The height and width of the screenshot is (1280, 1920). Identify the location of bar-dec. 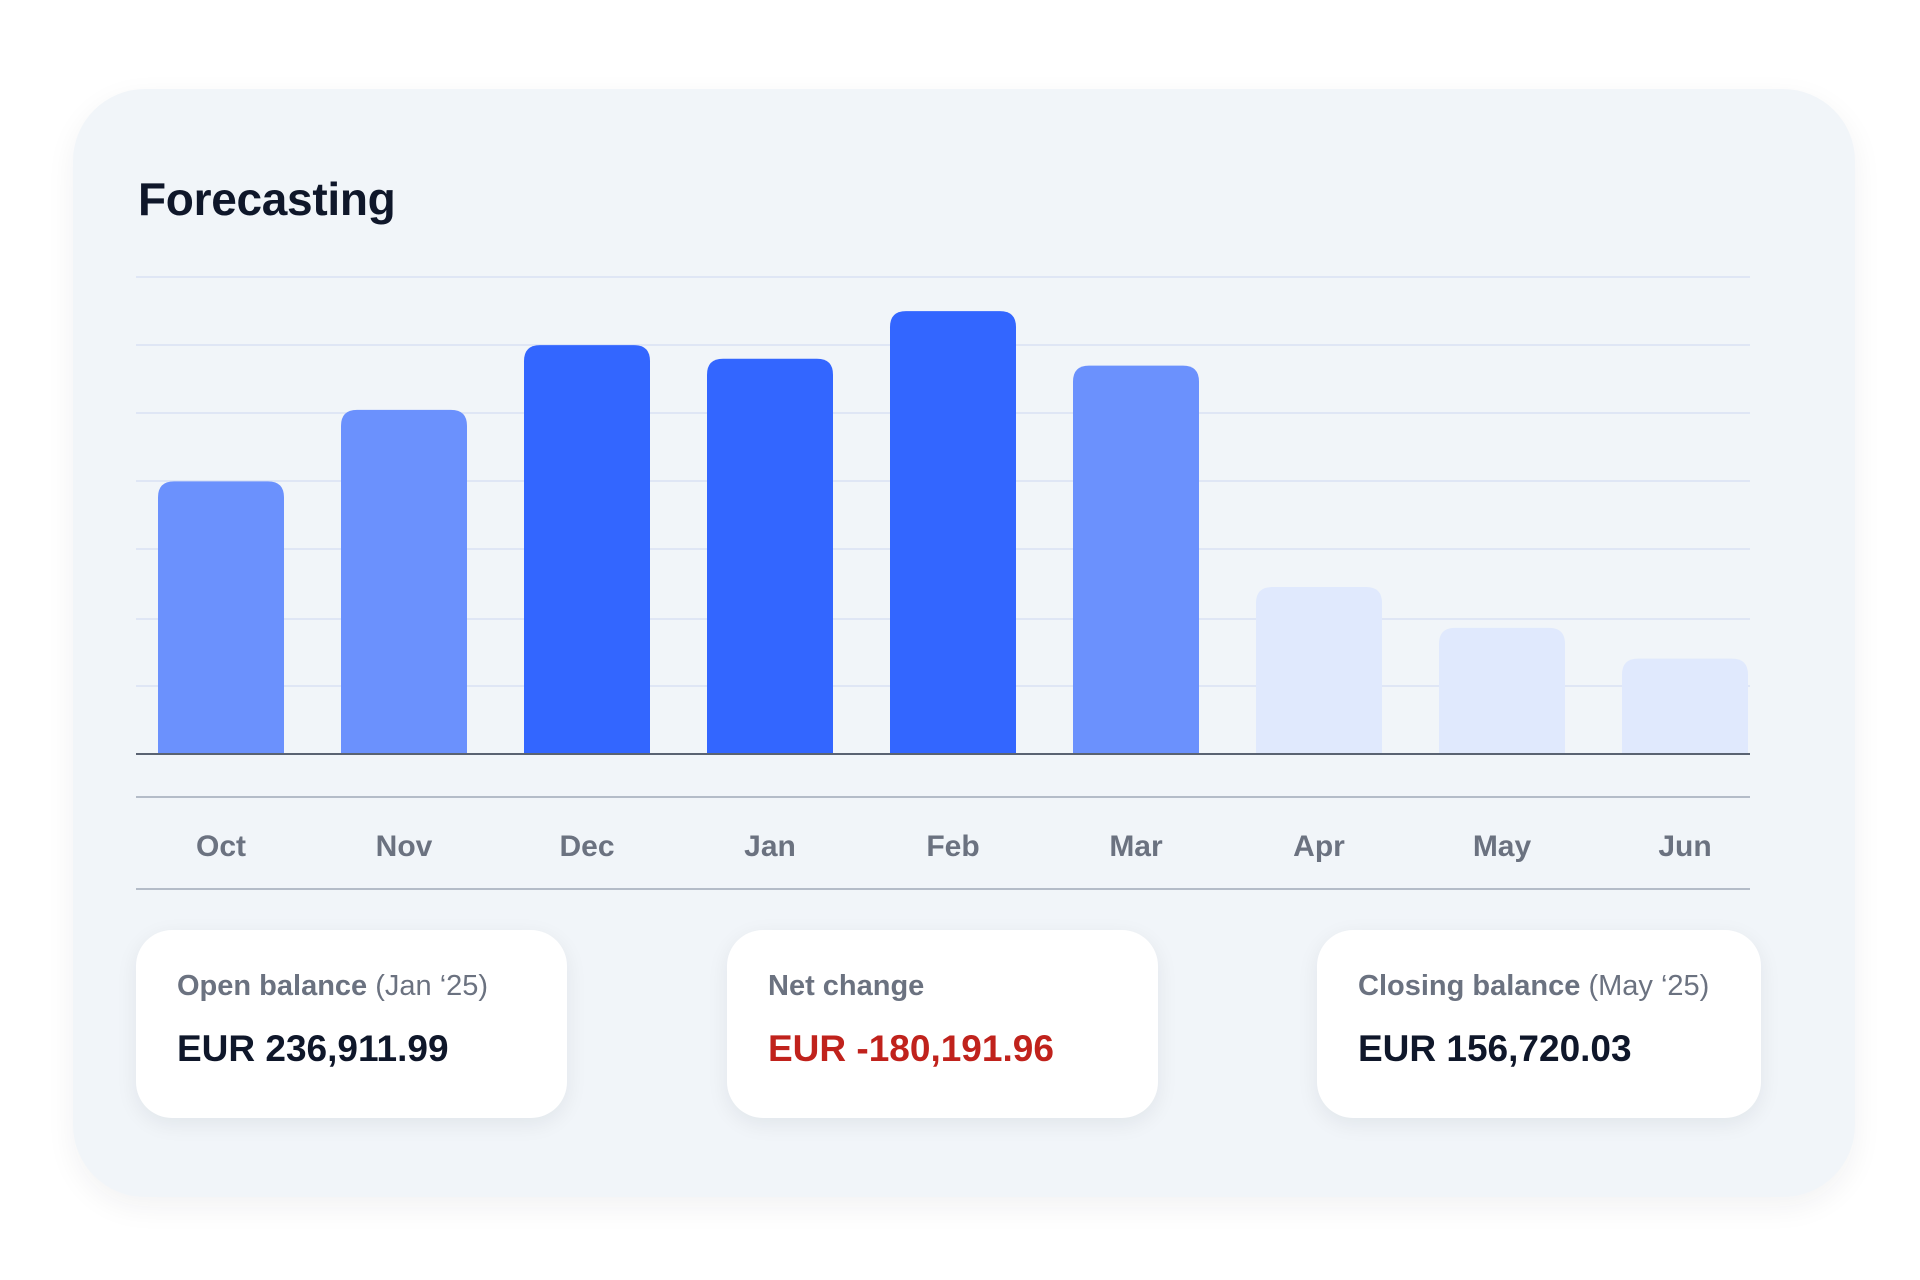
(587, 549).